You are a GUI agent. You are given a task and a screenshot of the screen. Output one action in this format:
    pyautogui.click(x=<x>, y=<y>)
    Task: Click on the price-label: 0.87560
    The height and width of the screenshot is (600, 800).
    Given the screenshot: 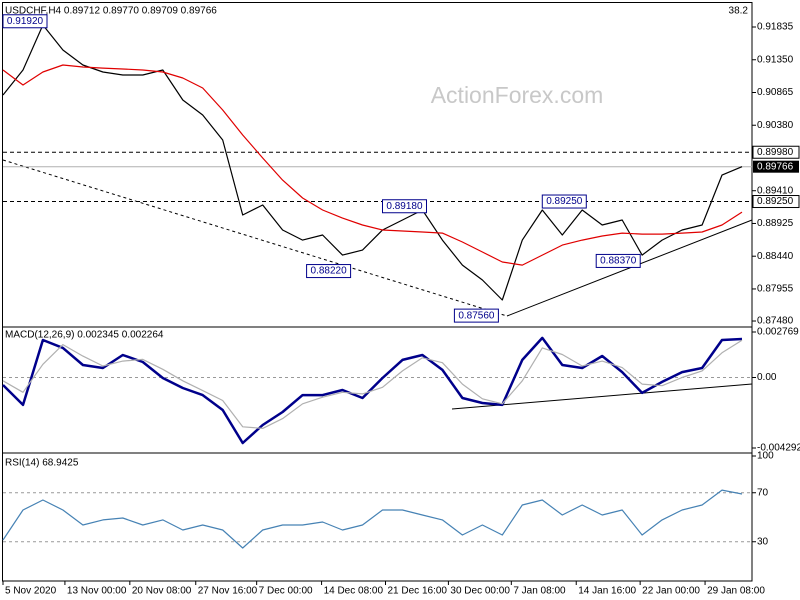 What is the action you would take?
    pyautogui.click(x=476, y=315)
    